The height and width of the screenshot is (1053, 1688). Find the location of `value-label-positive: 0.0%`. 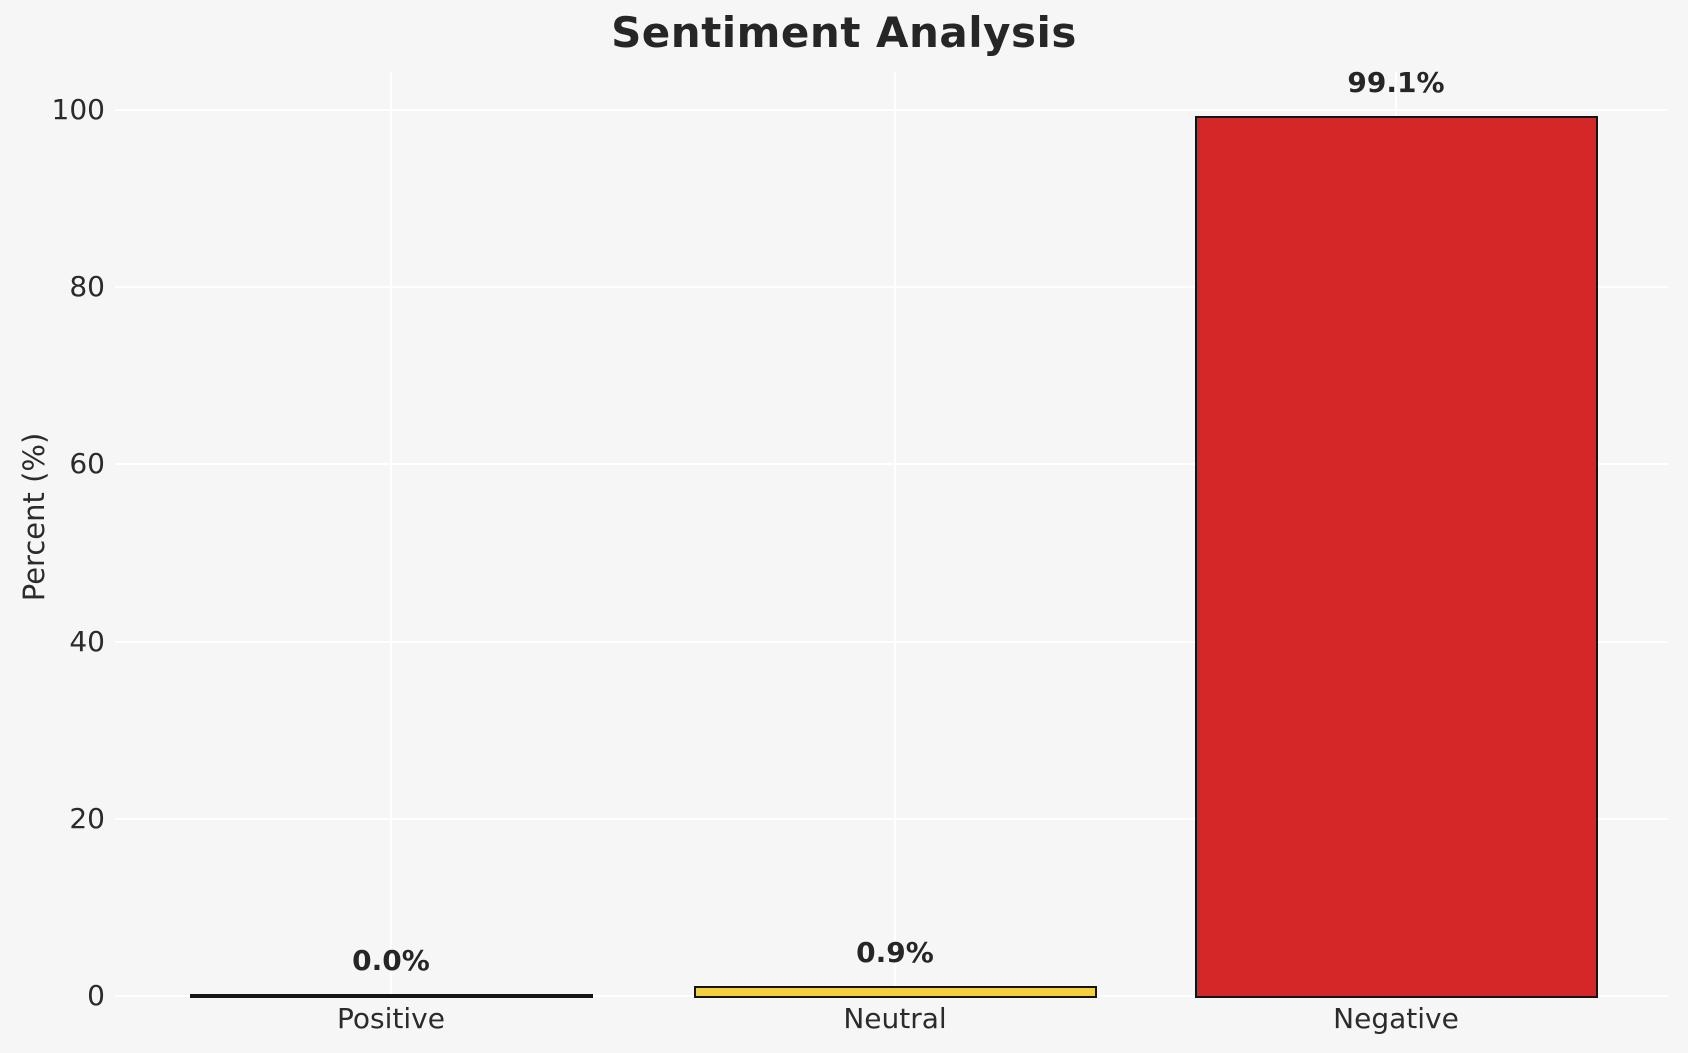

value-label-positive: 0.0% is located at coordinates (391, 960).